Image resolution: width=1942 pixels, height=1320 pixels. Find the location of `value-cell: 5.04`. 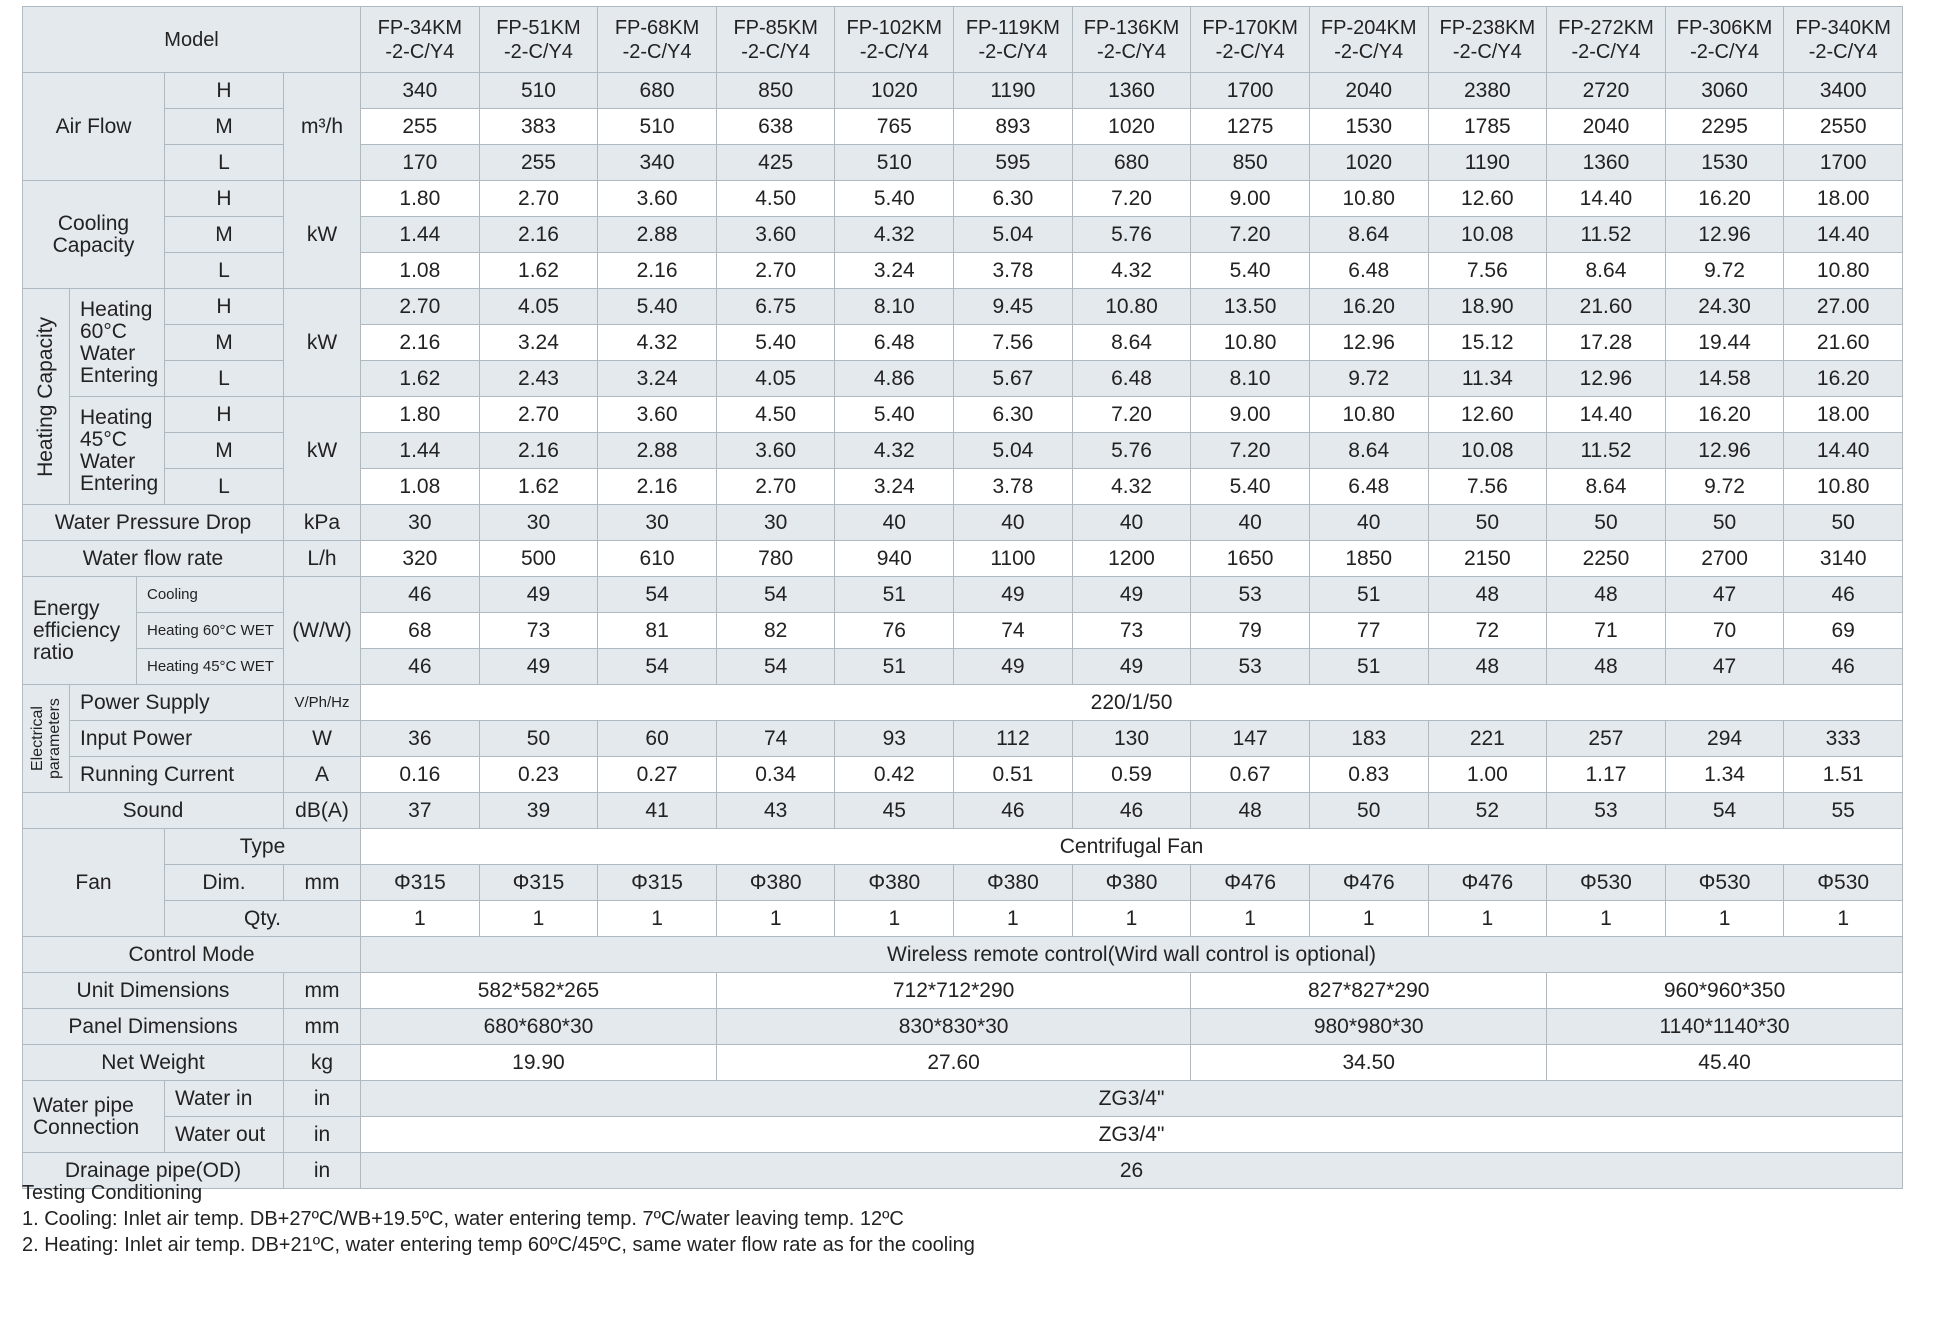

value-cell: 5.04 is located at coordinates (1013, 450).